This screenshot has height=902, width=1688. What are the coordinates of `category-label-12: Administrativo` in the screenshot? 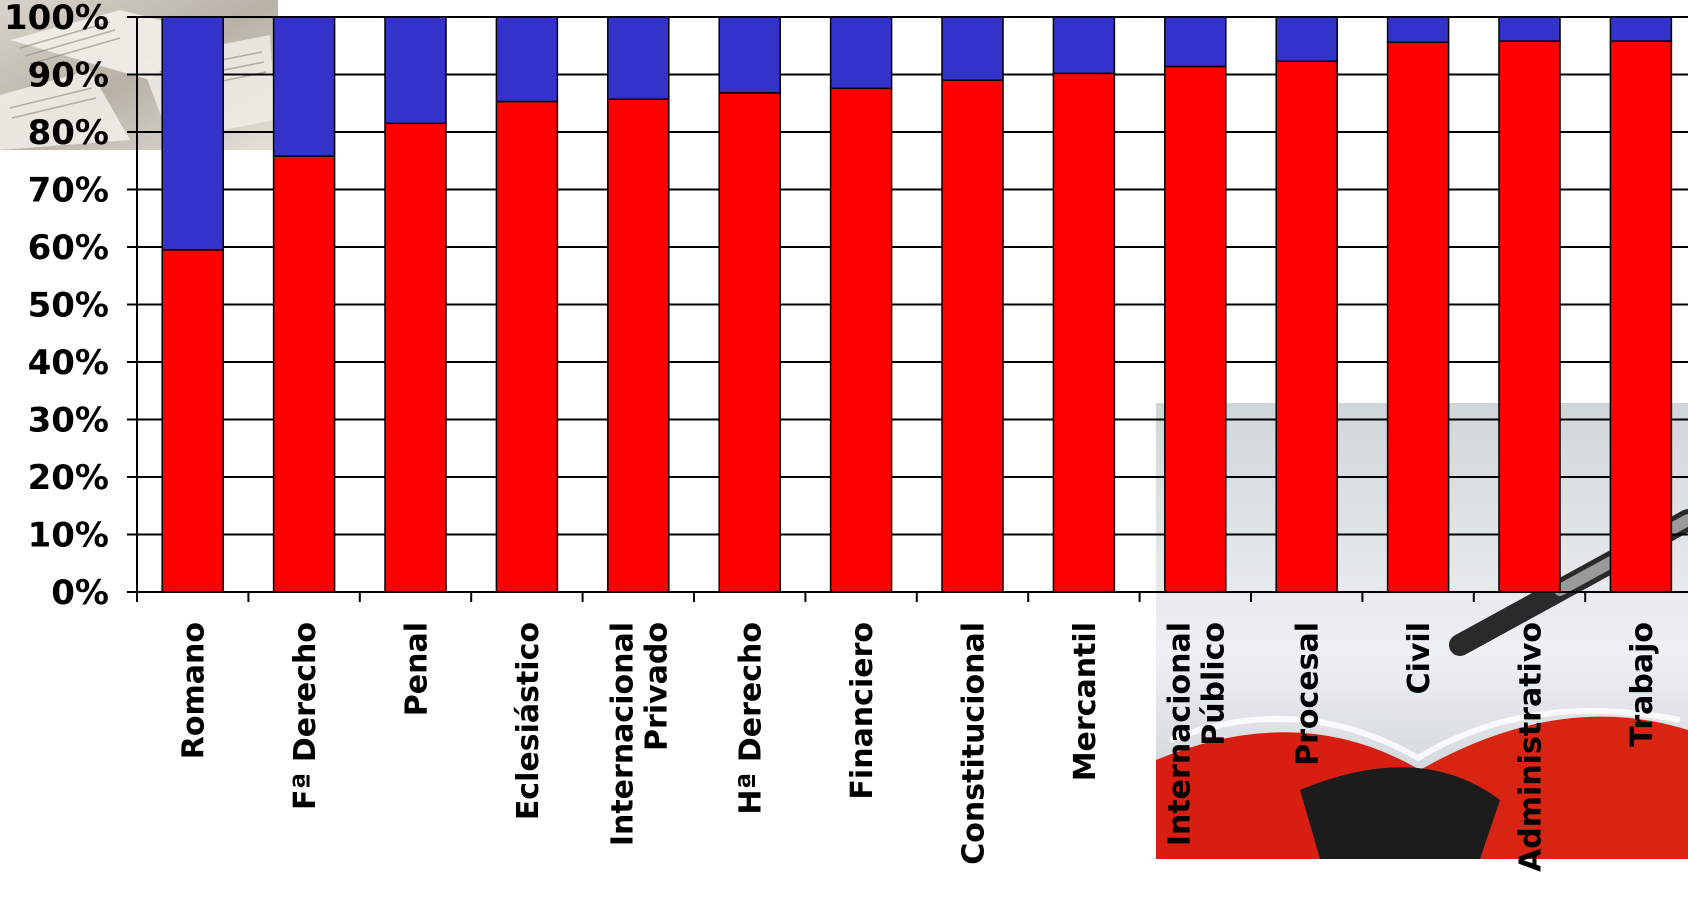 It's located at (1531, 747).